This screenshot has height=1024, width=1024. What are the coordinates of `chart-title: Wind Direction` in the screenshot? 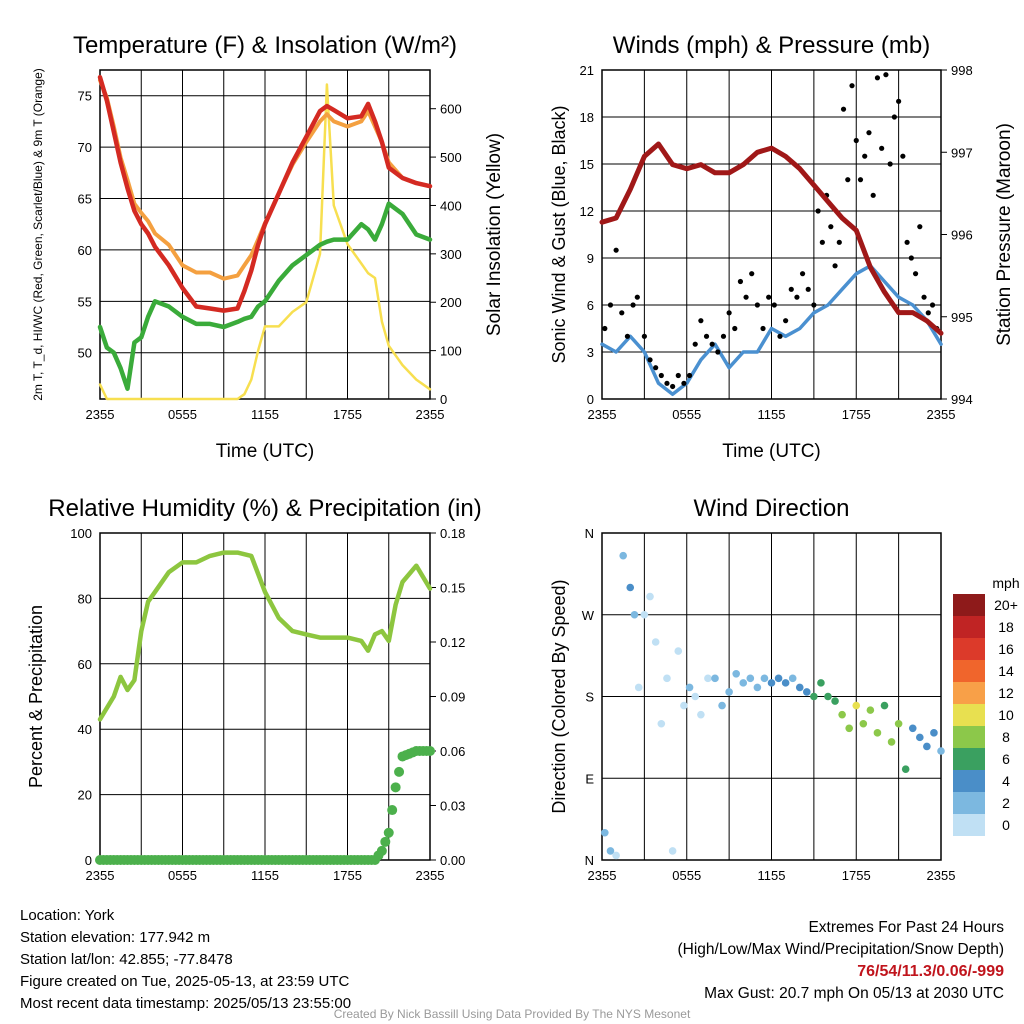 It's located at (771, 508).